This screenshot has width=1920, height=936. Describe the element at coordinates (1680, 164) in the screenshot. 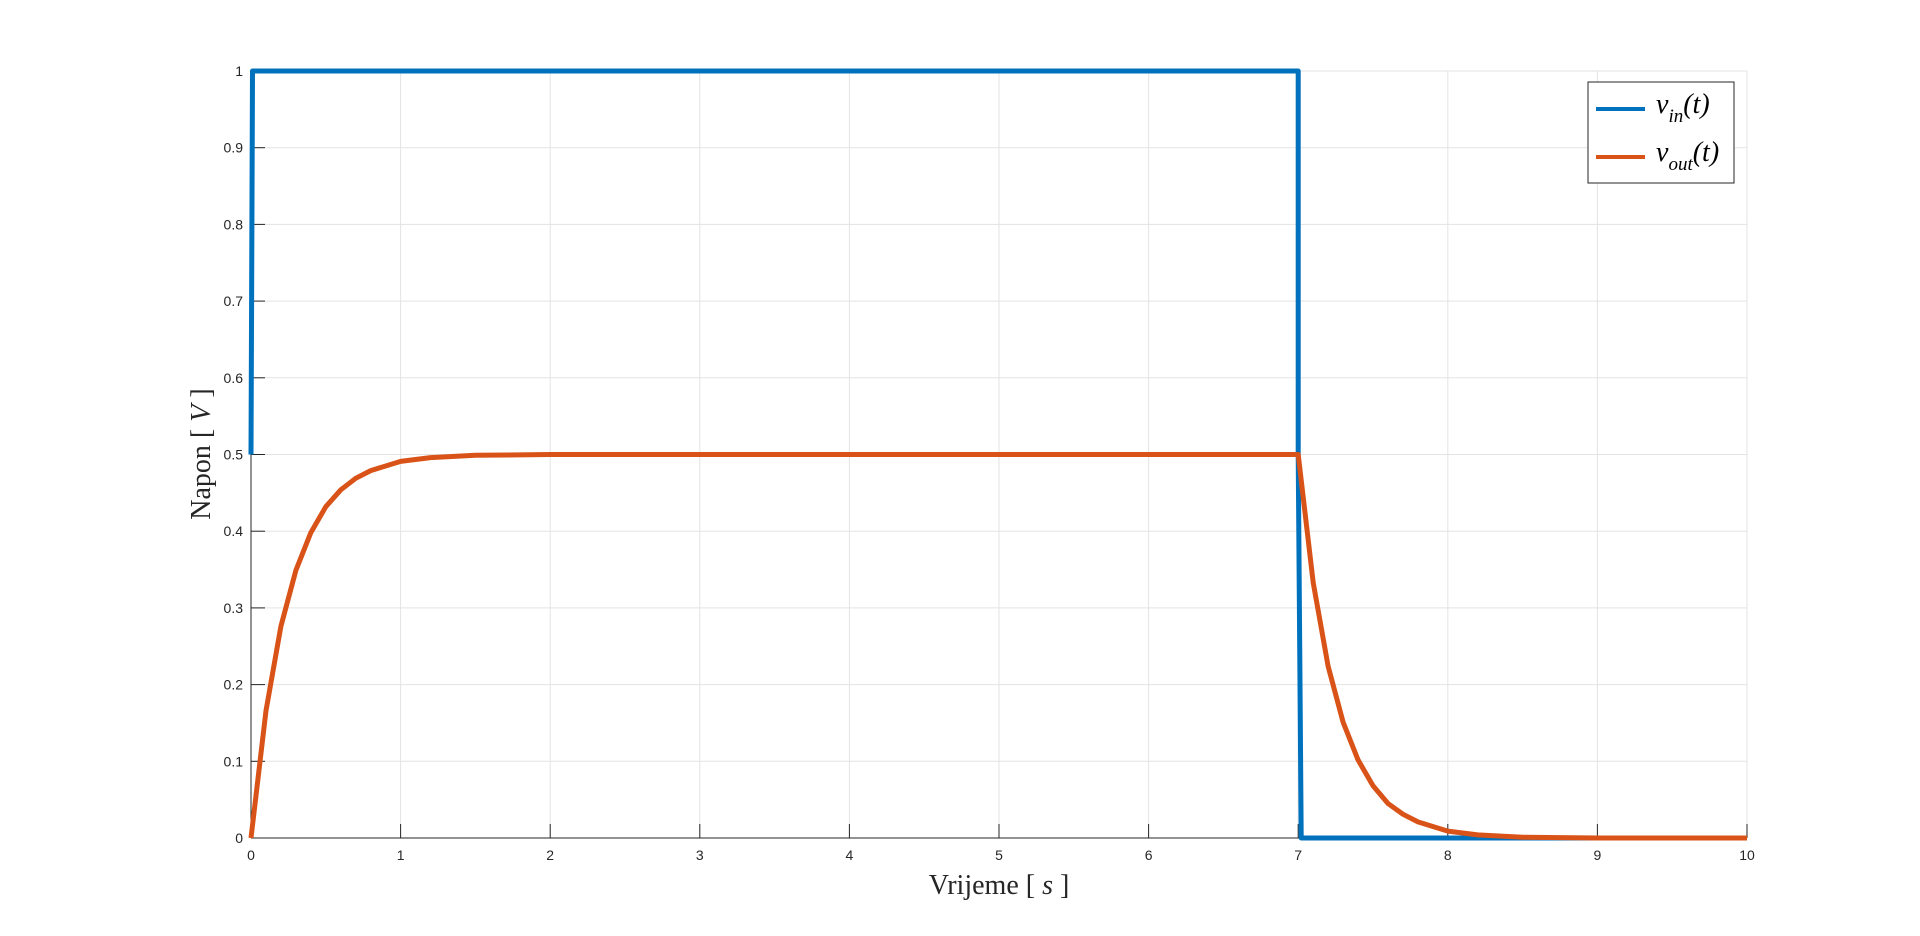

I see `legend-v-out-sub: out` at that location.